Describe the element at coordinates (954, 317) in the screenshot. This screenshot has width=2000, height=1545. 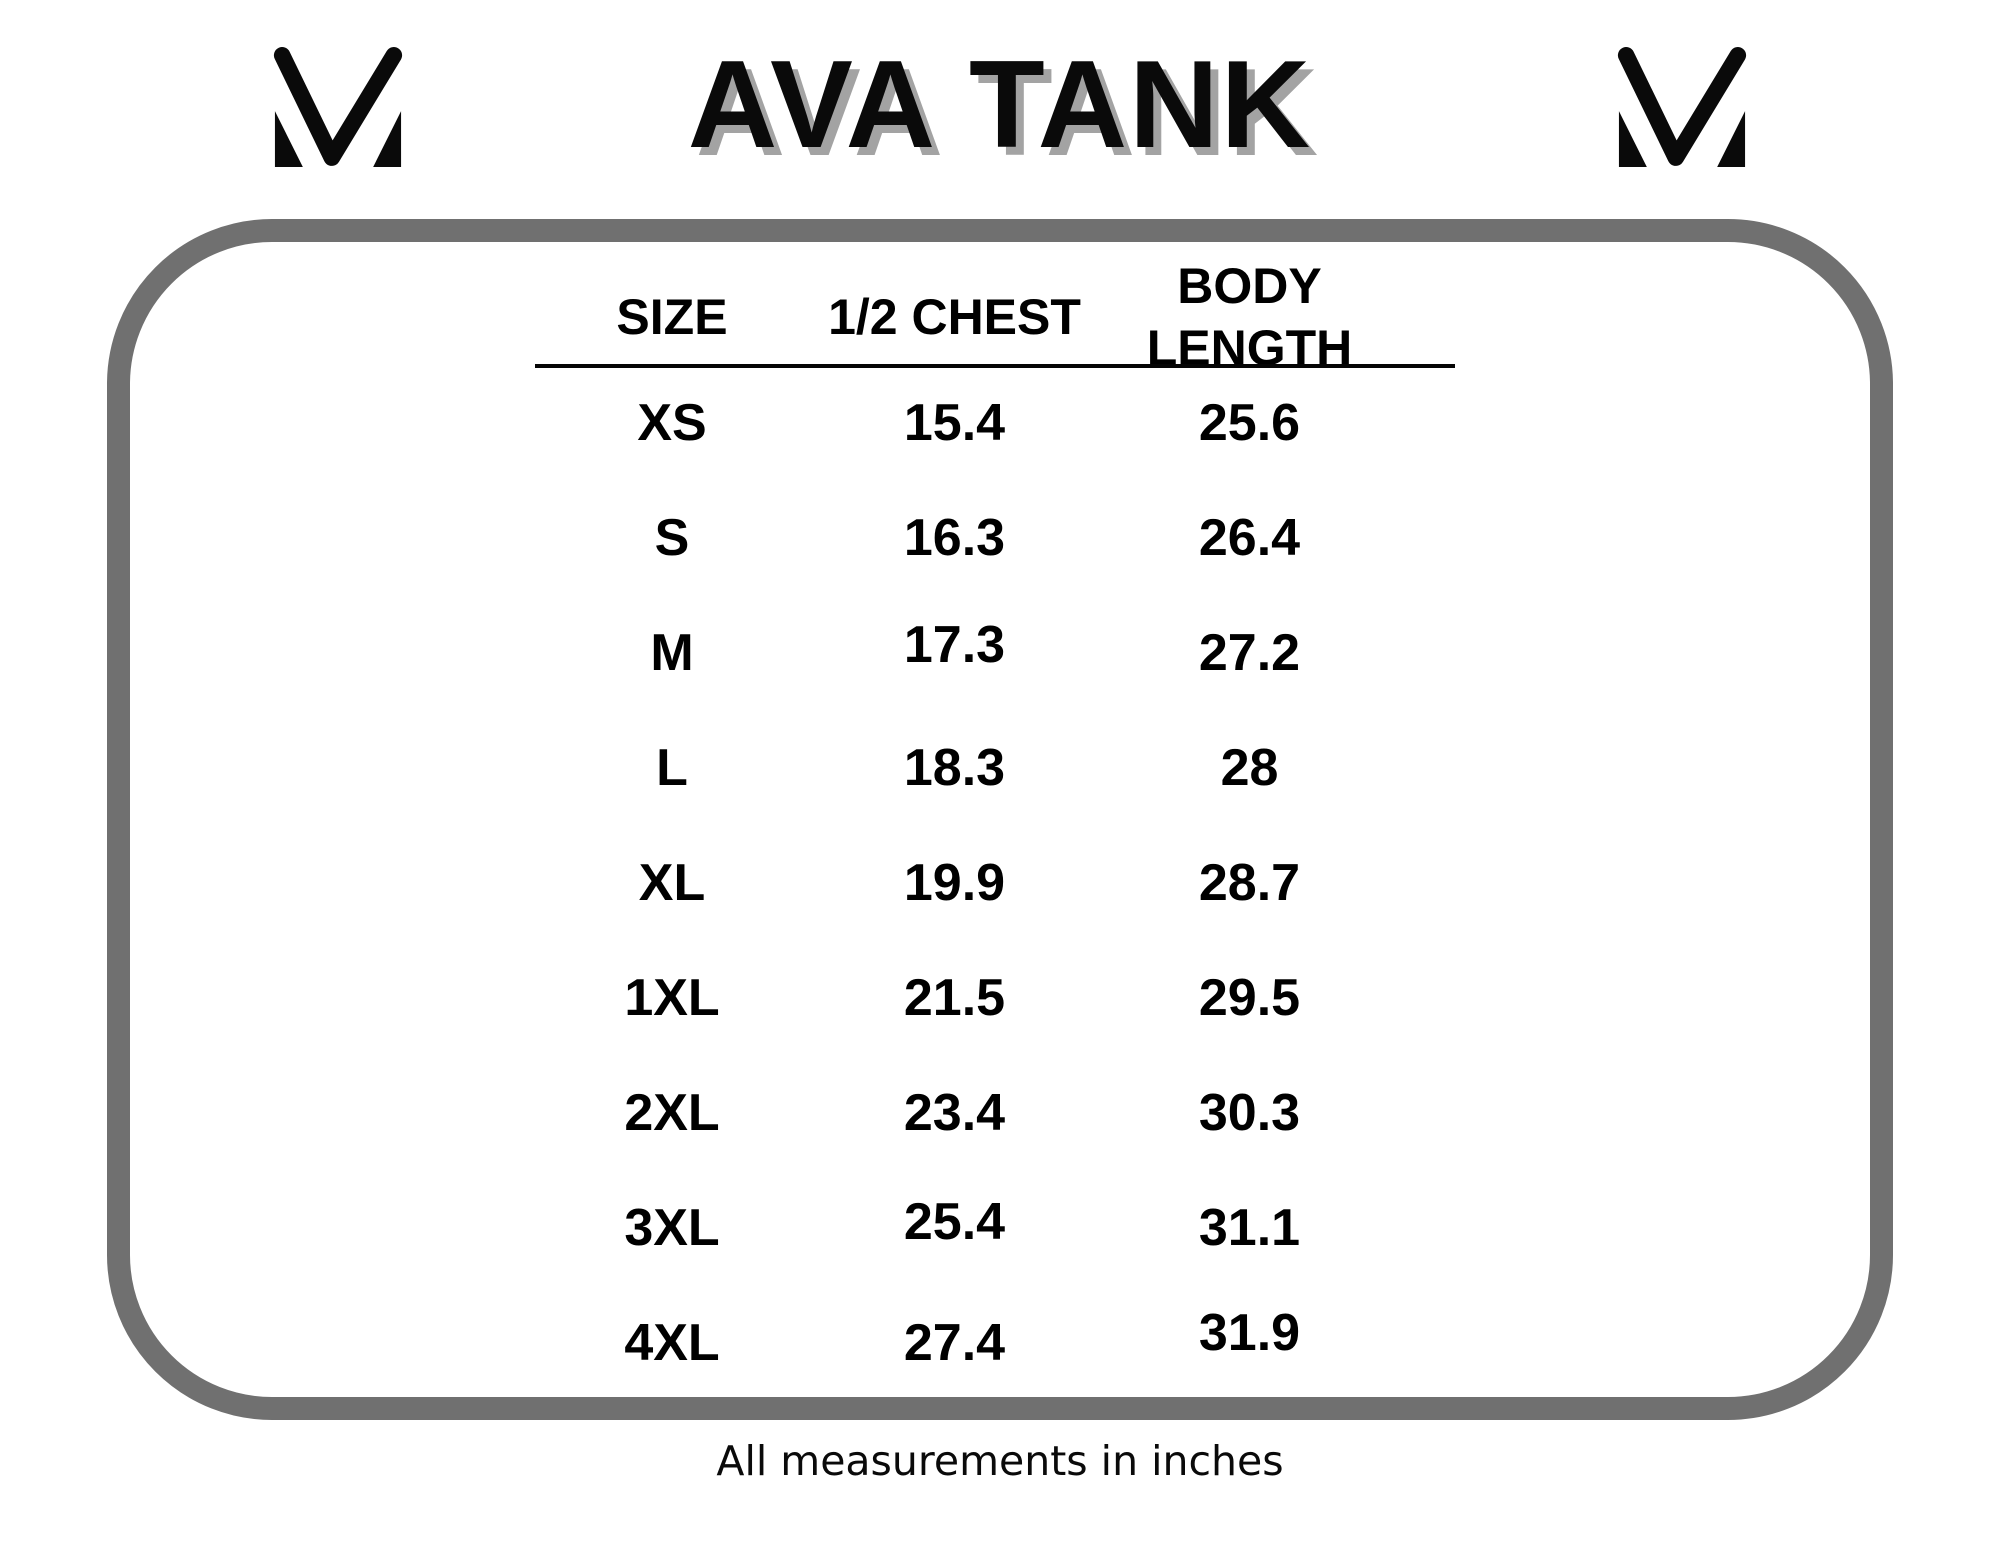
I see `column-header-half-chest: 1/2 CHEST` at that location.